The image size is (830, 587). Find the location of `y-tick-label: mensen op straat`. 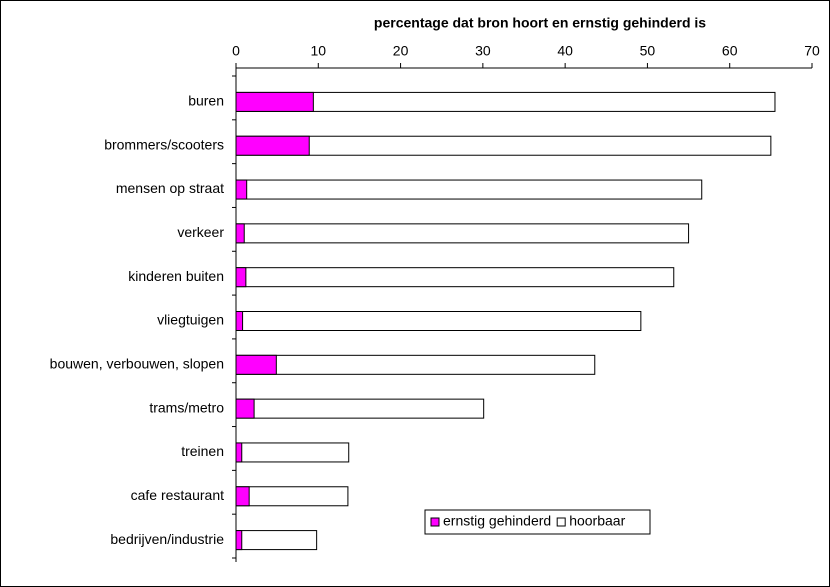

y-tick-label: mensen op straat is located at coordinates (170, 188).